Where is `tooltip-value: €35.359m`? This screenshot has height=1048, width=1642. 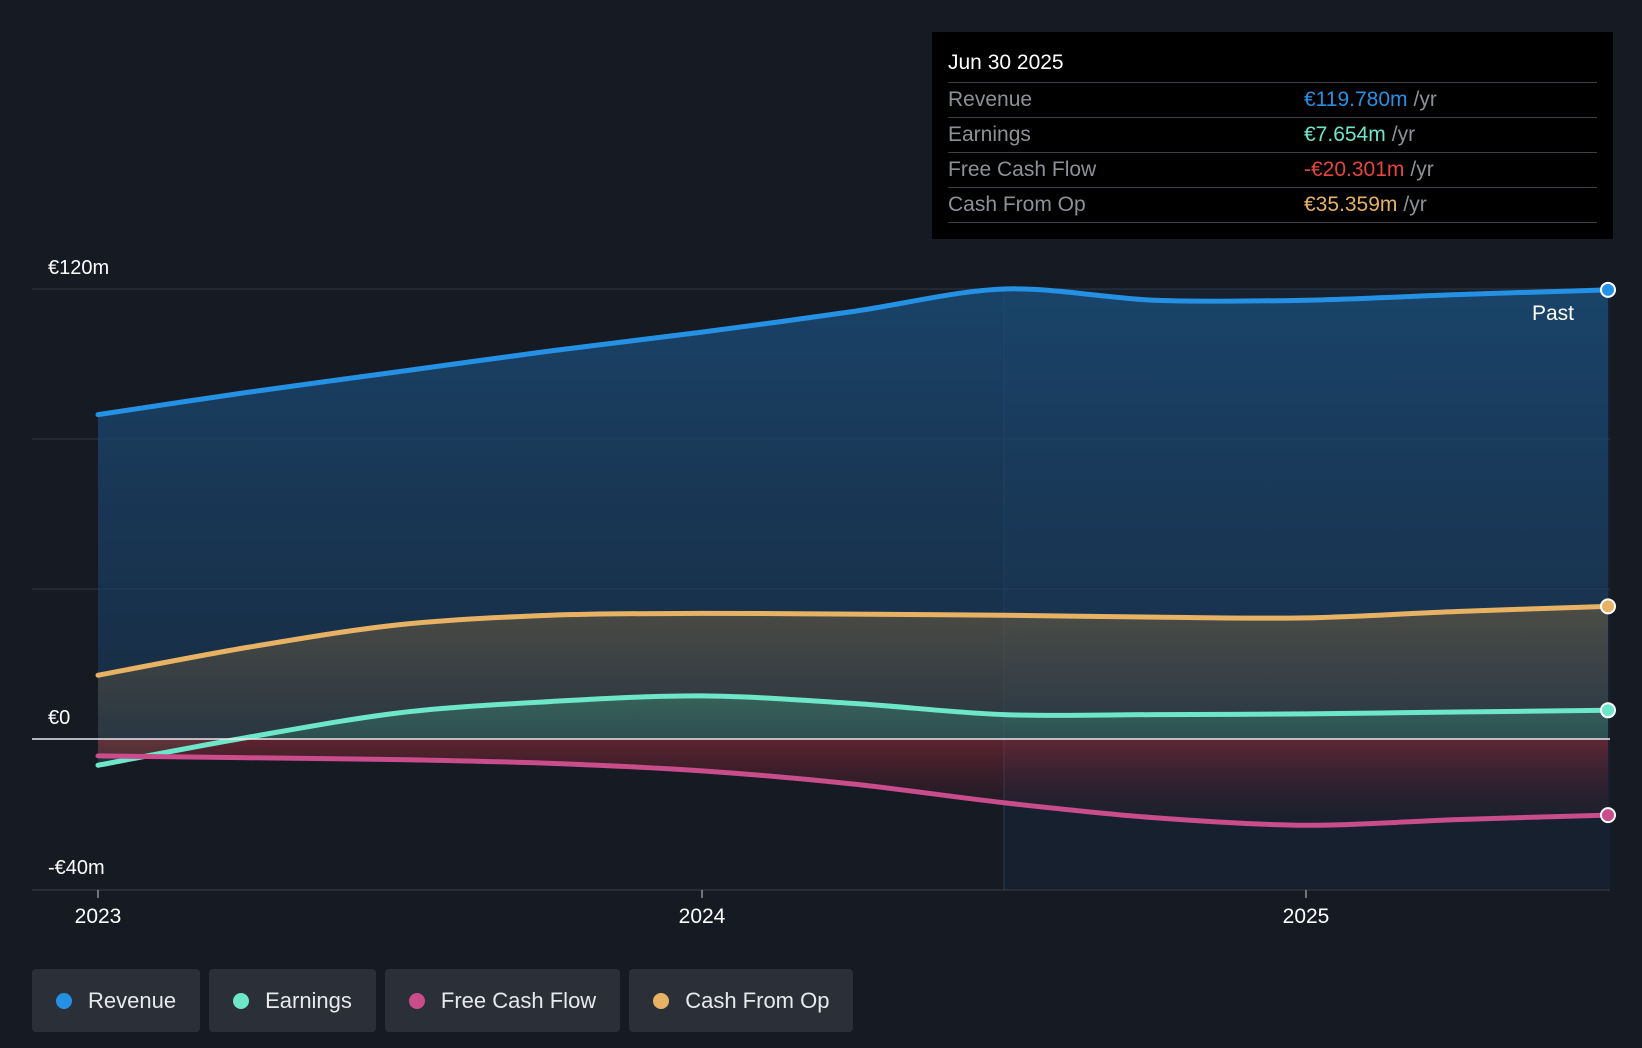
tooltip-value: €35.359m is located at coordinates (1351, 204).